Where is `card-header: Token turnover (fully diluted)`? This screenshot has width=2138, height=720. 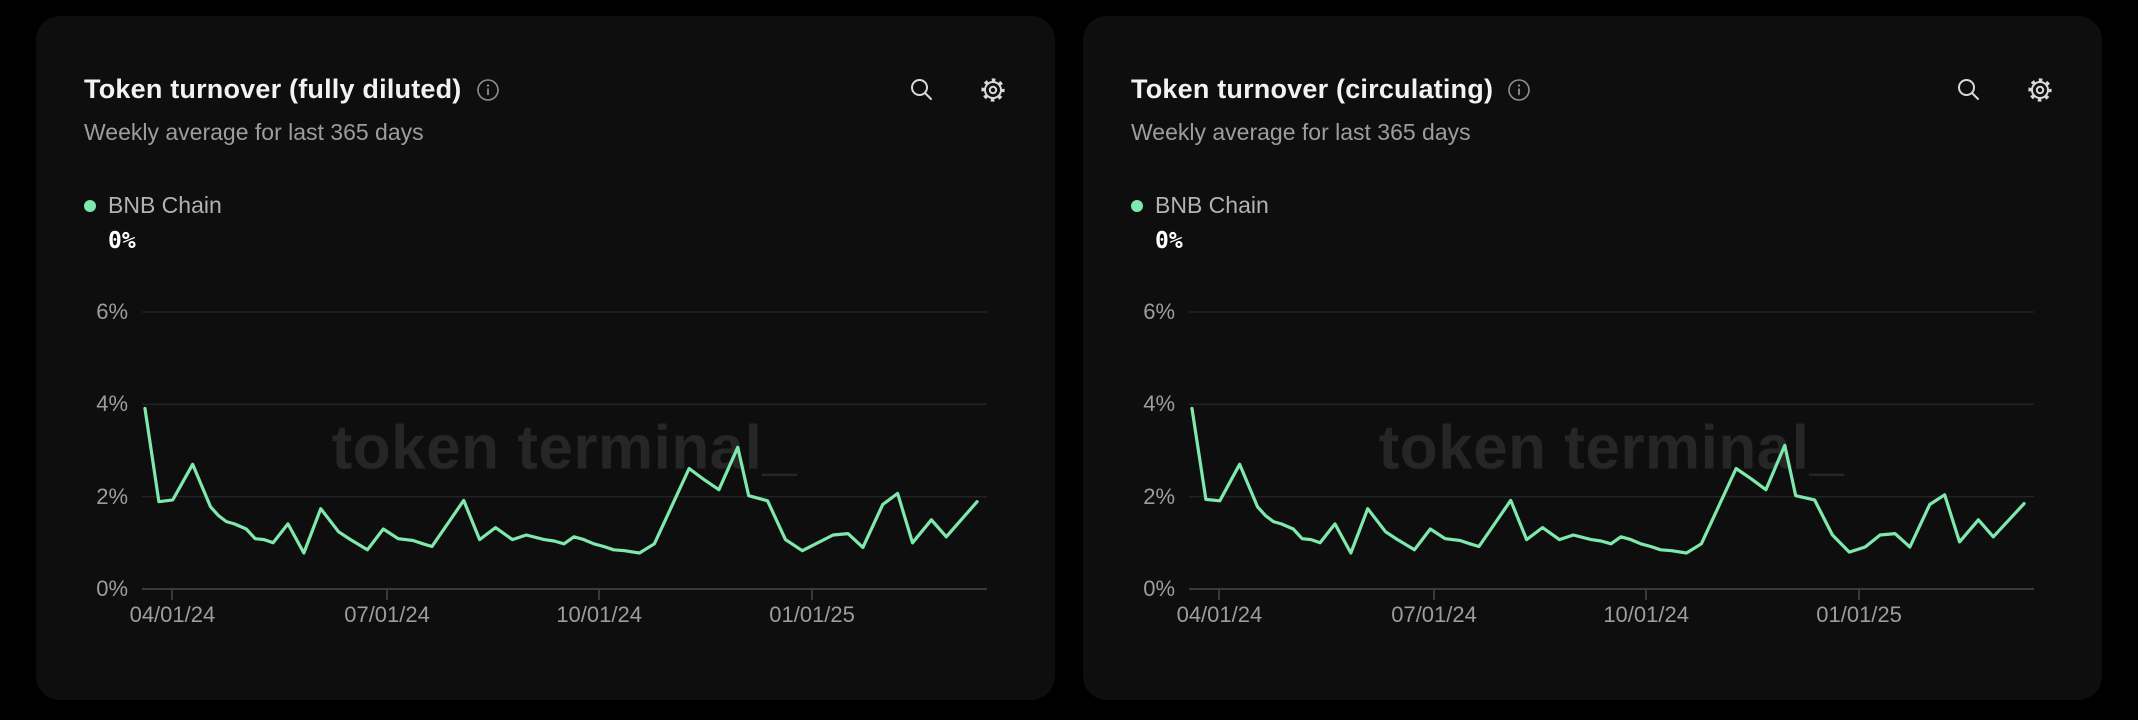 card-header: Token turnover (fully diluted) is located at coordinates (545, 89).